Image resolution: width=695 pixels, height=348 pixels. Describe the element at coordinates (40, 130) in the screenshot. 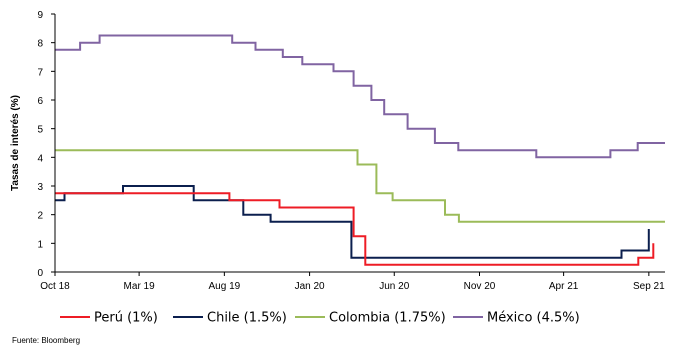

I see `y-tick-label: 5` at that location.